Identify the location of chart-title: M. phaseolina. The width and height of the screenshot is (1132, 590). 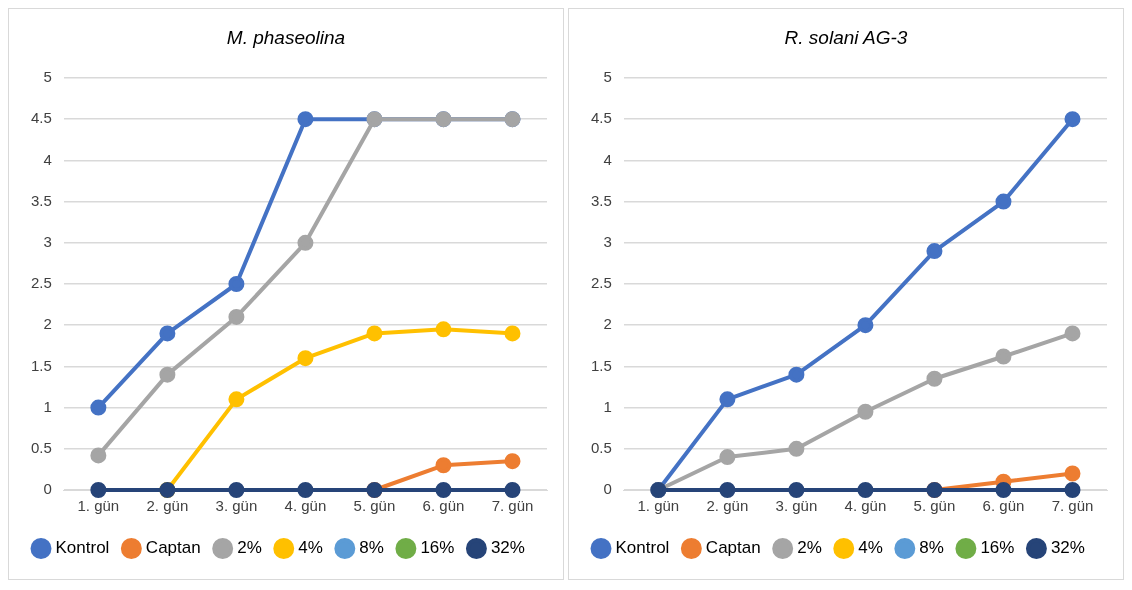
(286, 38).